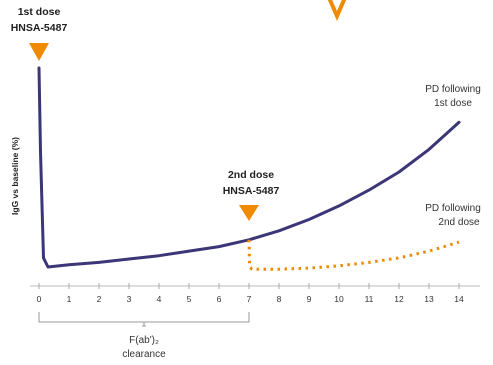 The height and width of the screenshot is (365, 493). I want to click on x-tick-label: 1, so click(69, 299).